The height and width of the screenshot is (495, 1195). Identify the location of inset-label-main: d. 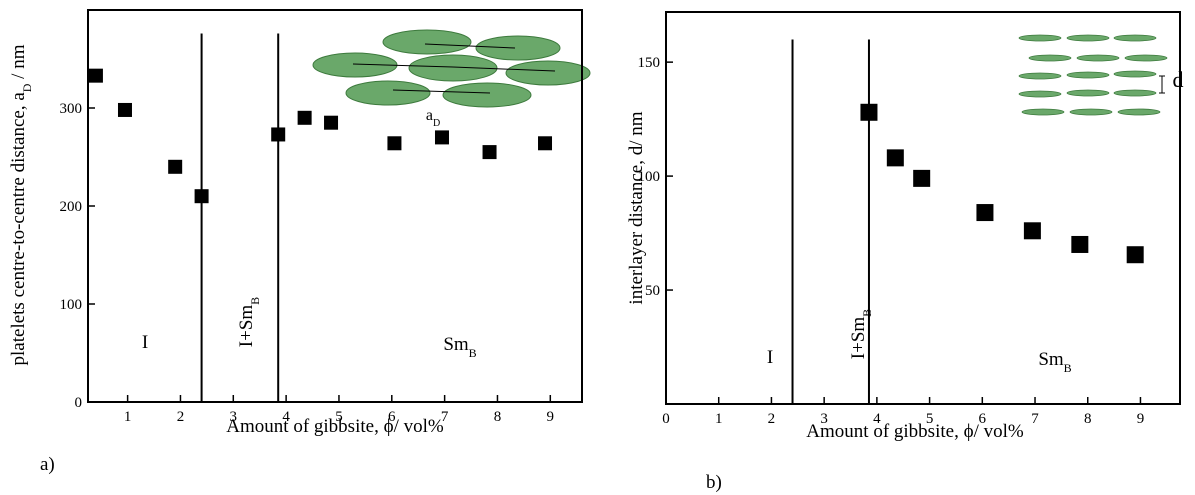
(1178, 79).